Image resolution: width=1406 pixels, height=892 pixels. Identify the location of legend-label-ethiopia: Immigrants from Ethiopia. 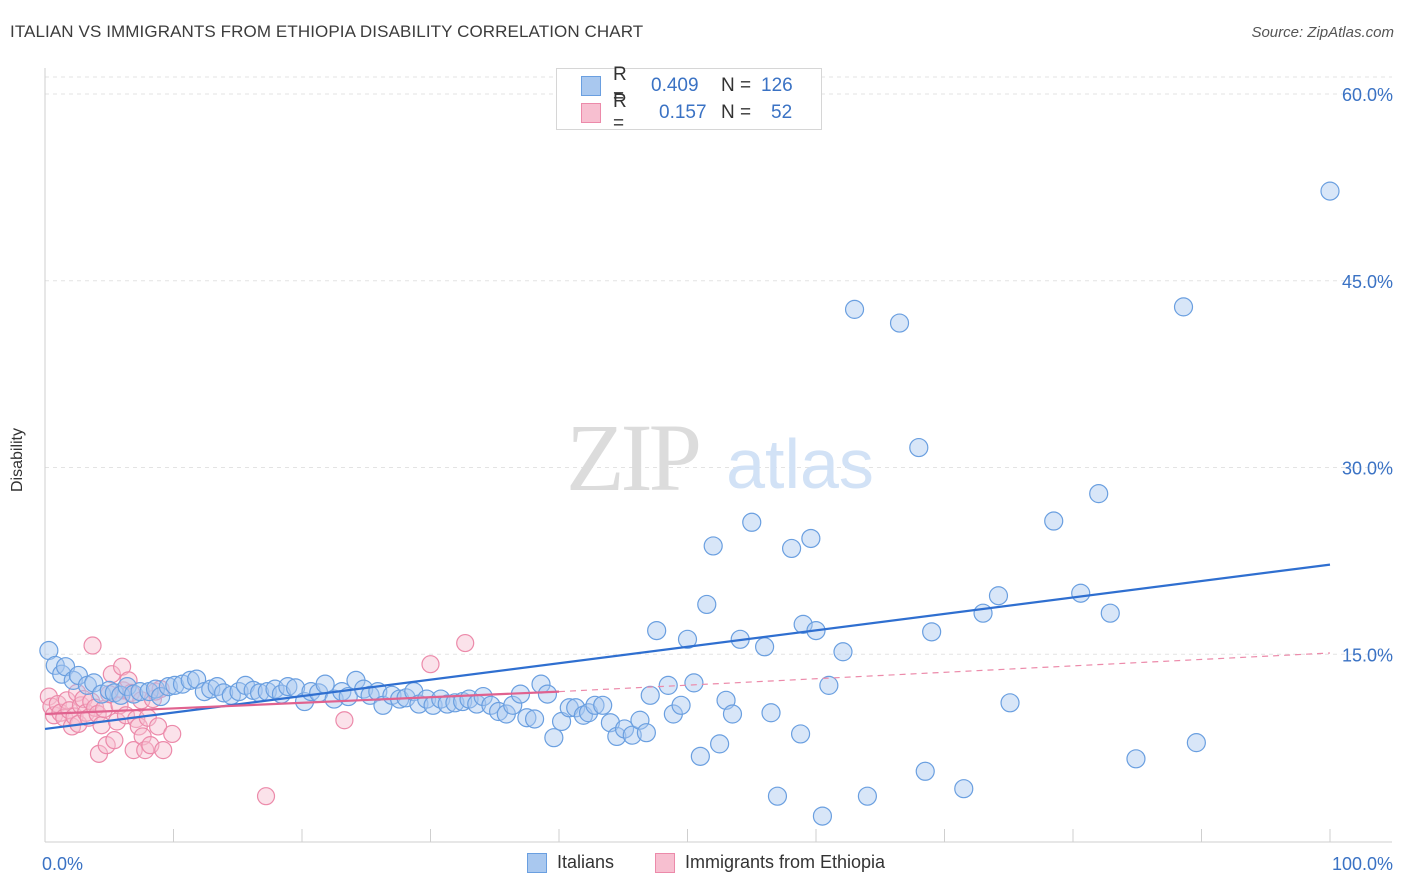
(785, 862).